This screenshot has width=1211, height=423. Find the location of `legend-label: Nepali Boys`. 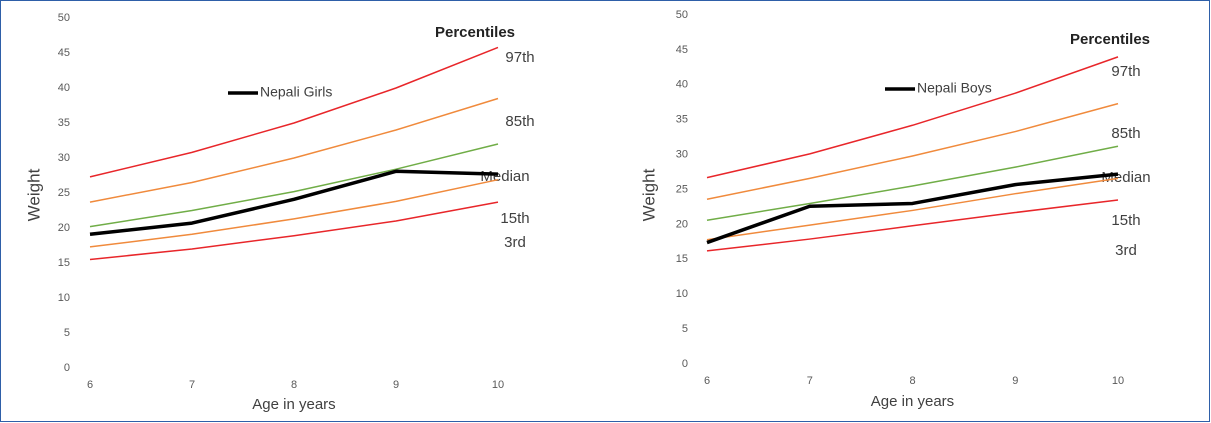

legend-label: Nepali Boys is located at coordinates (954, 88).